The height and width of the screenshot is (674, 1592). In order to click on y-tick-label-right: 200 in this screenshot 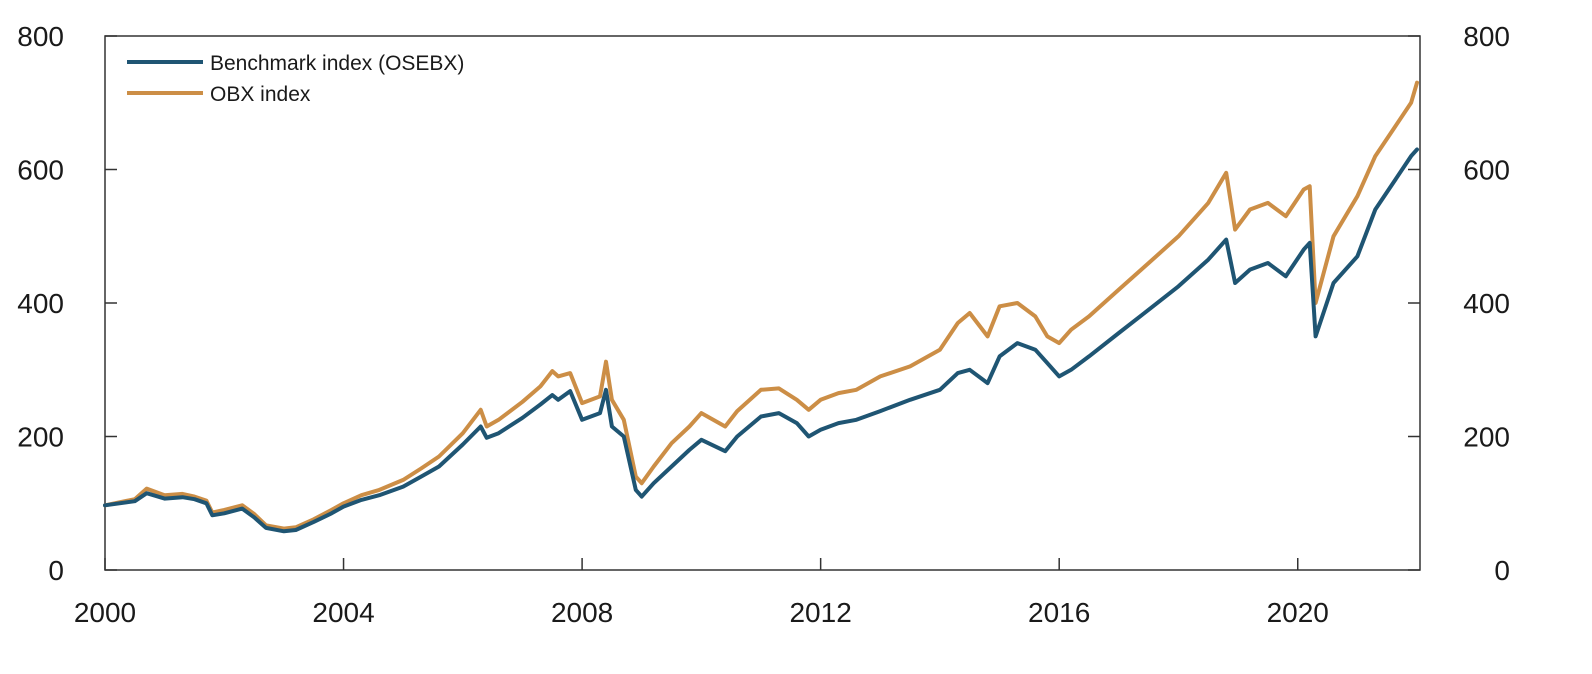, I will do `click(1486, 437)`.